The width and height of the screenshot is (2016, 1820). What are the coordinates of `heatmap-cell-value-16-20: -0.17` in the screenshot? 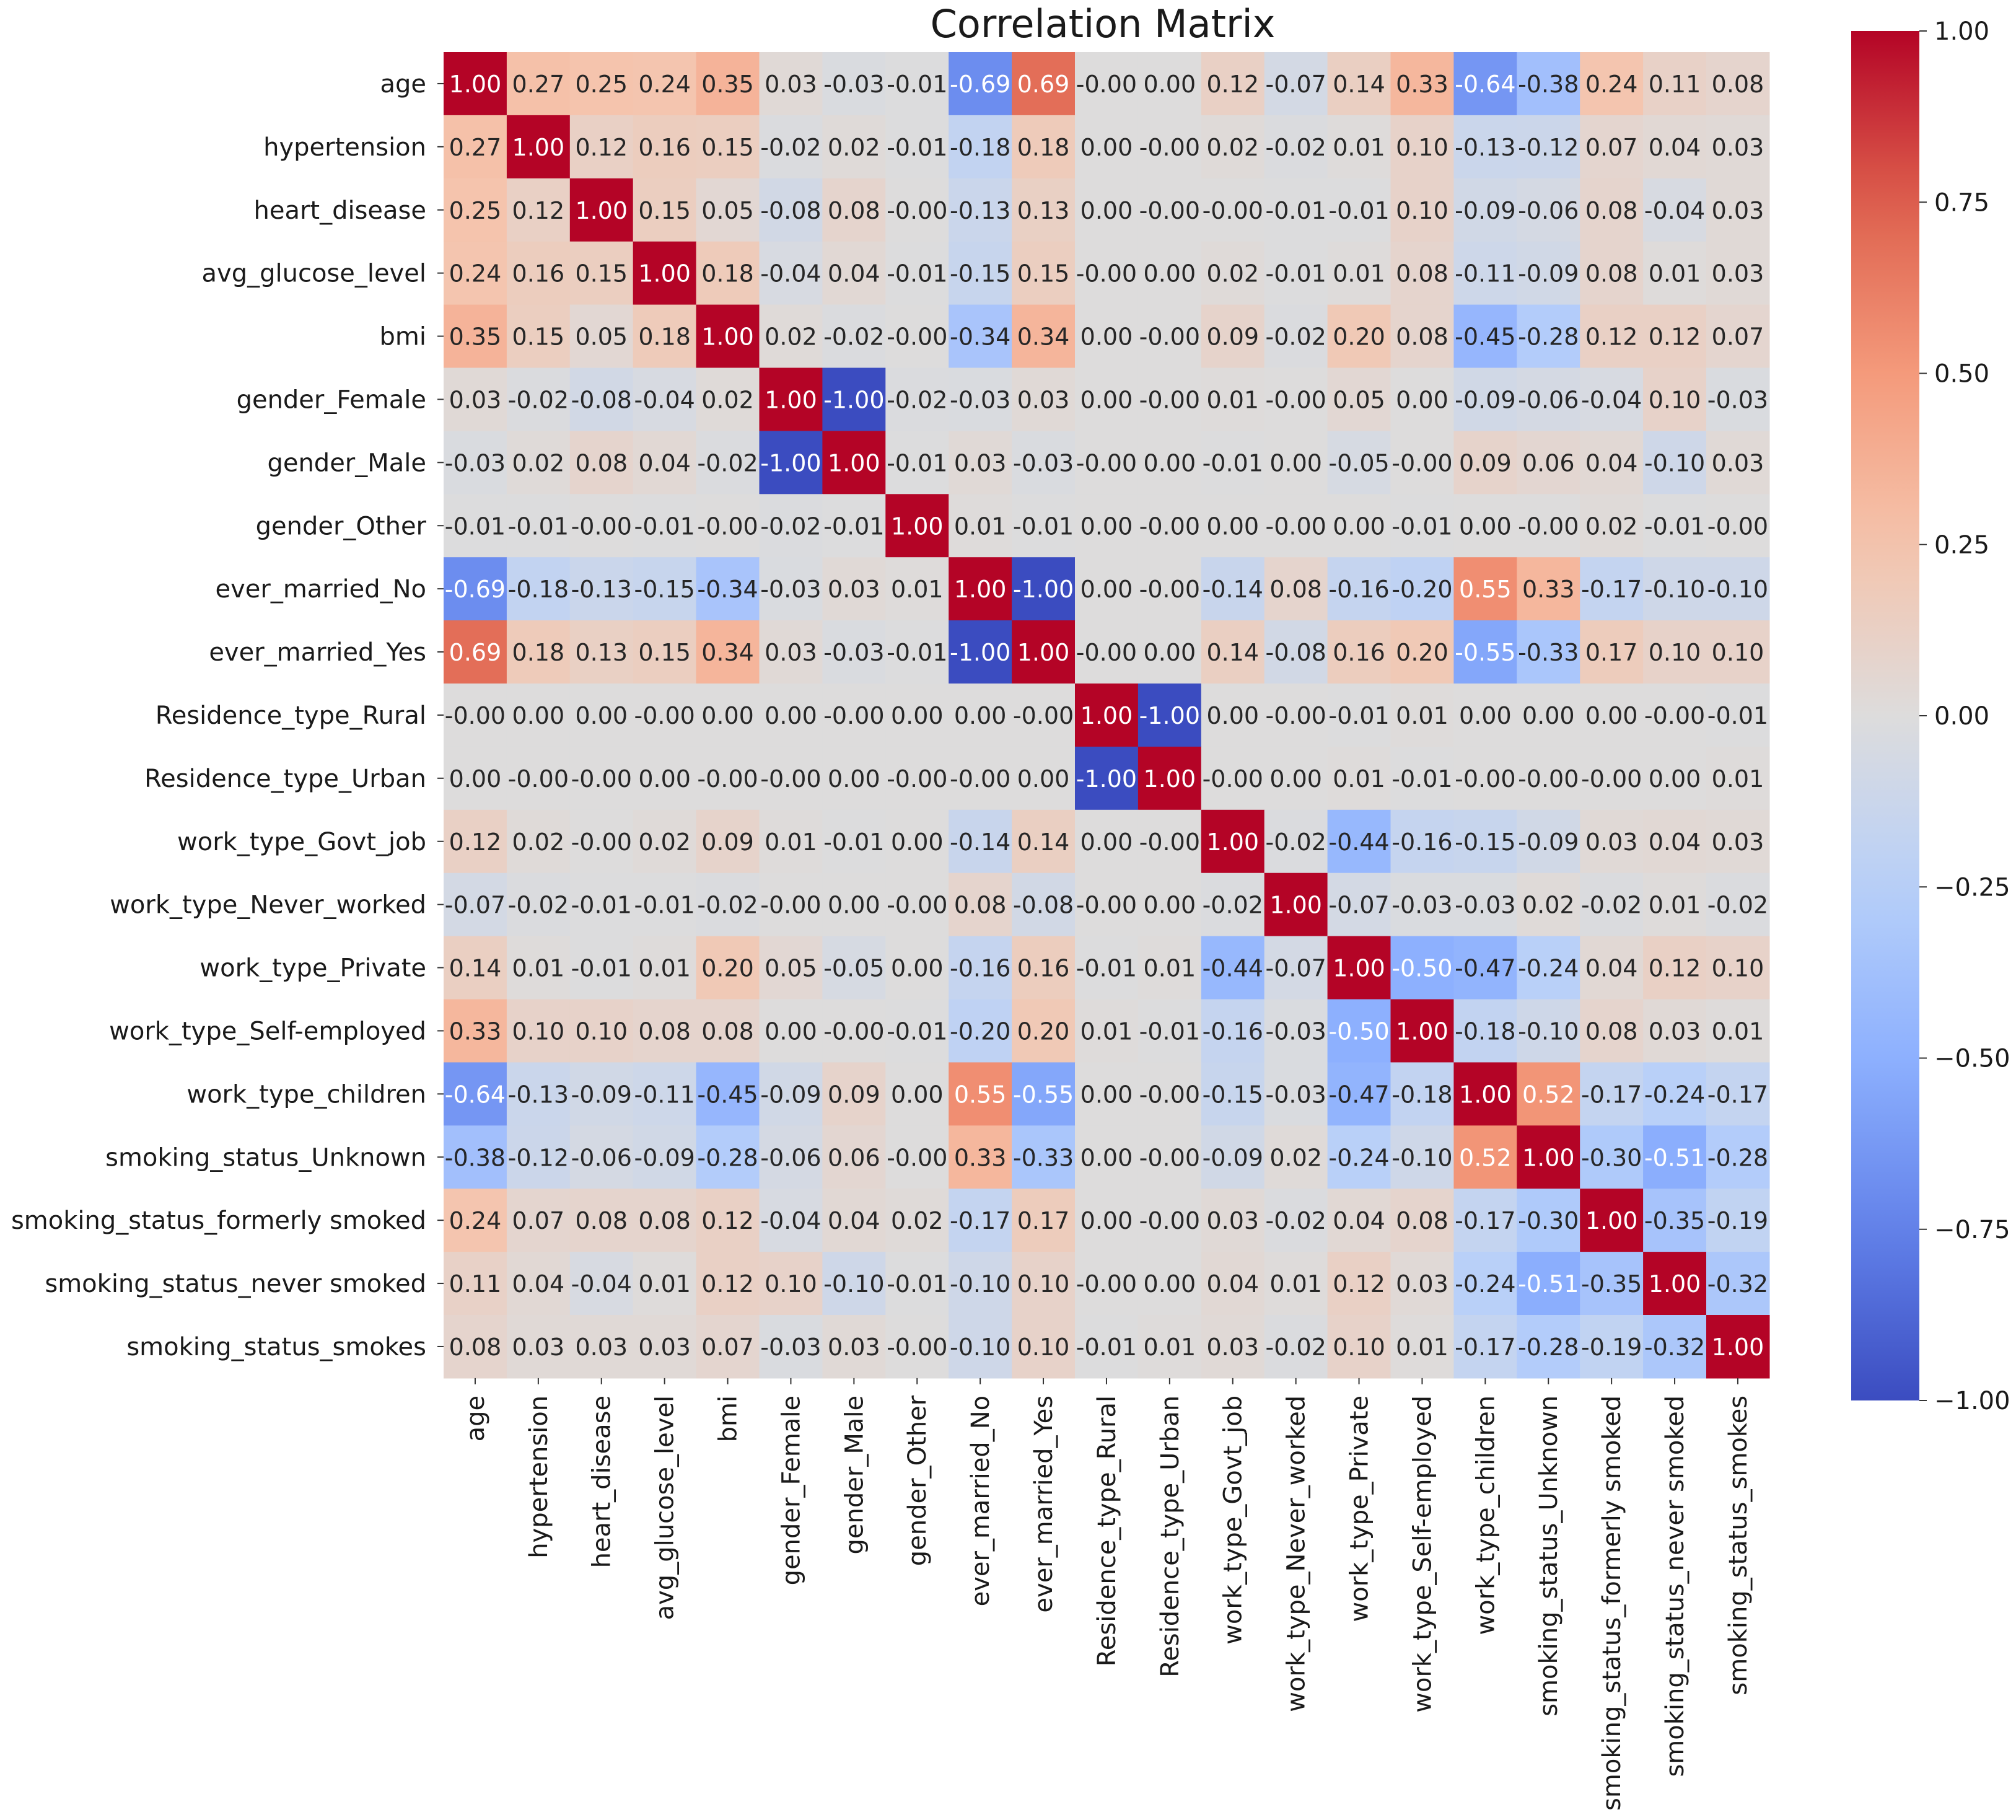 It's located at (1737, 1094).